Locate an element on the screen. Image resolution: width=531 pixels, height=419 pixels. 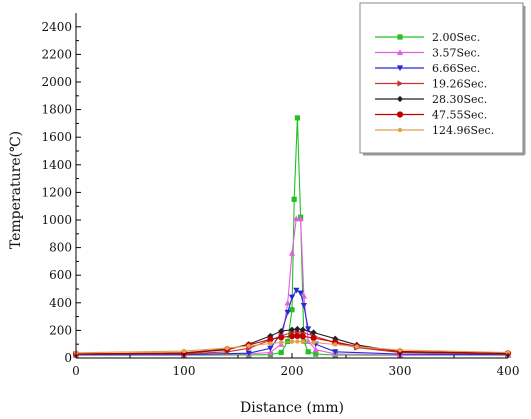
y-tick-label: 200 is located at coordinates (60, 330).